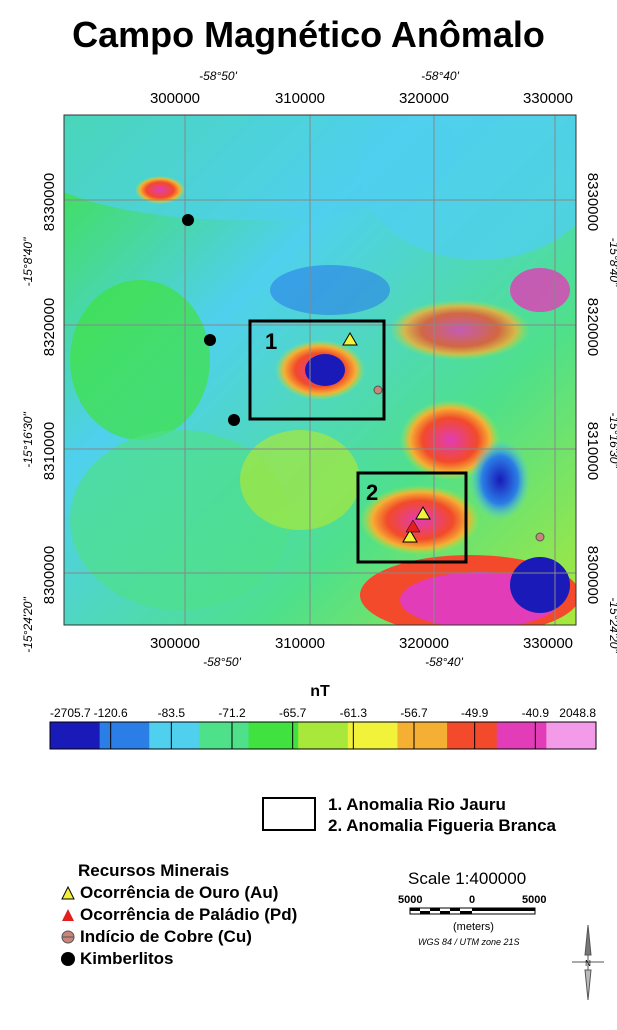 The image size is (617, 1030). Describe the element at coordinates (172, 713) in the screenshot. I see `colorbar-label: -83.5` at that location.